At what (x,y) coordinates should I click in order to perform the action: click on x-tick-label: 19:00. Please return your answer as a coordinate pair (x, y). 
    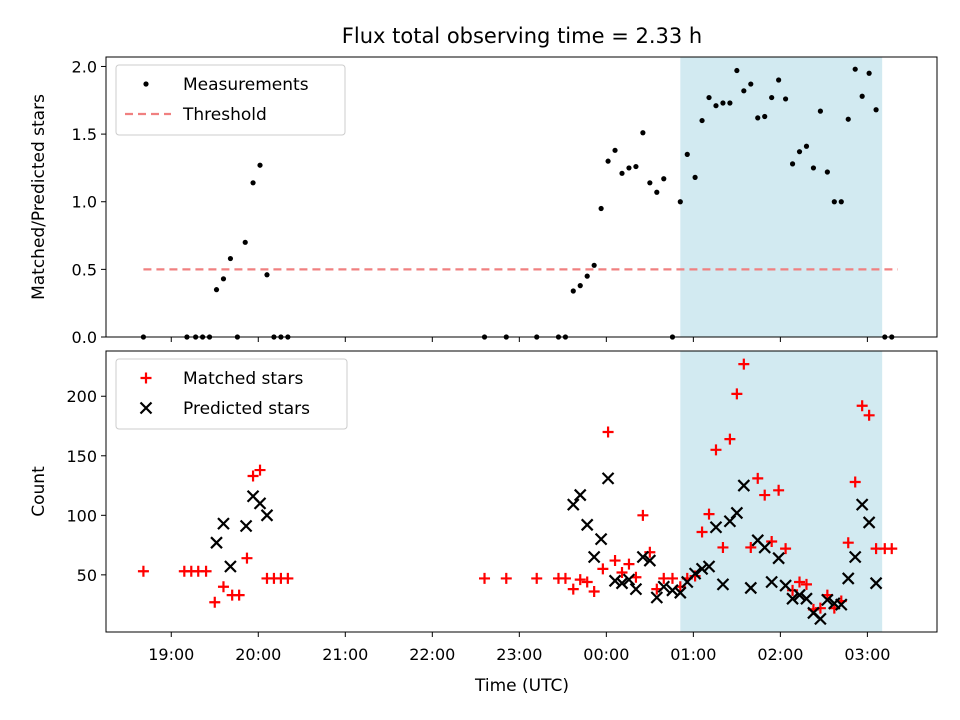
    Looking at the image, I should click on (171, 654).